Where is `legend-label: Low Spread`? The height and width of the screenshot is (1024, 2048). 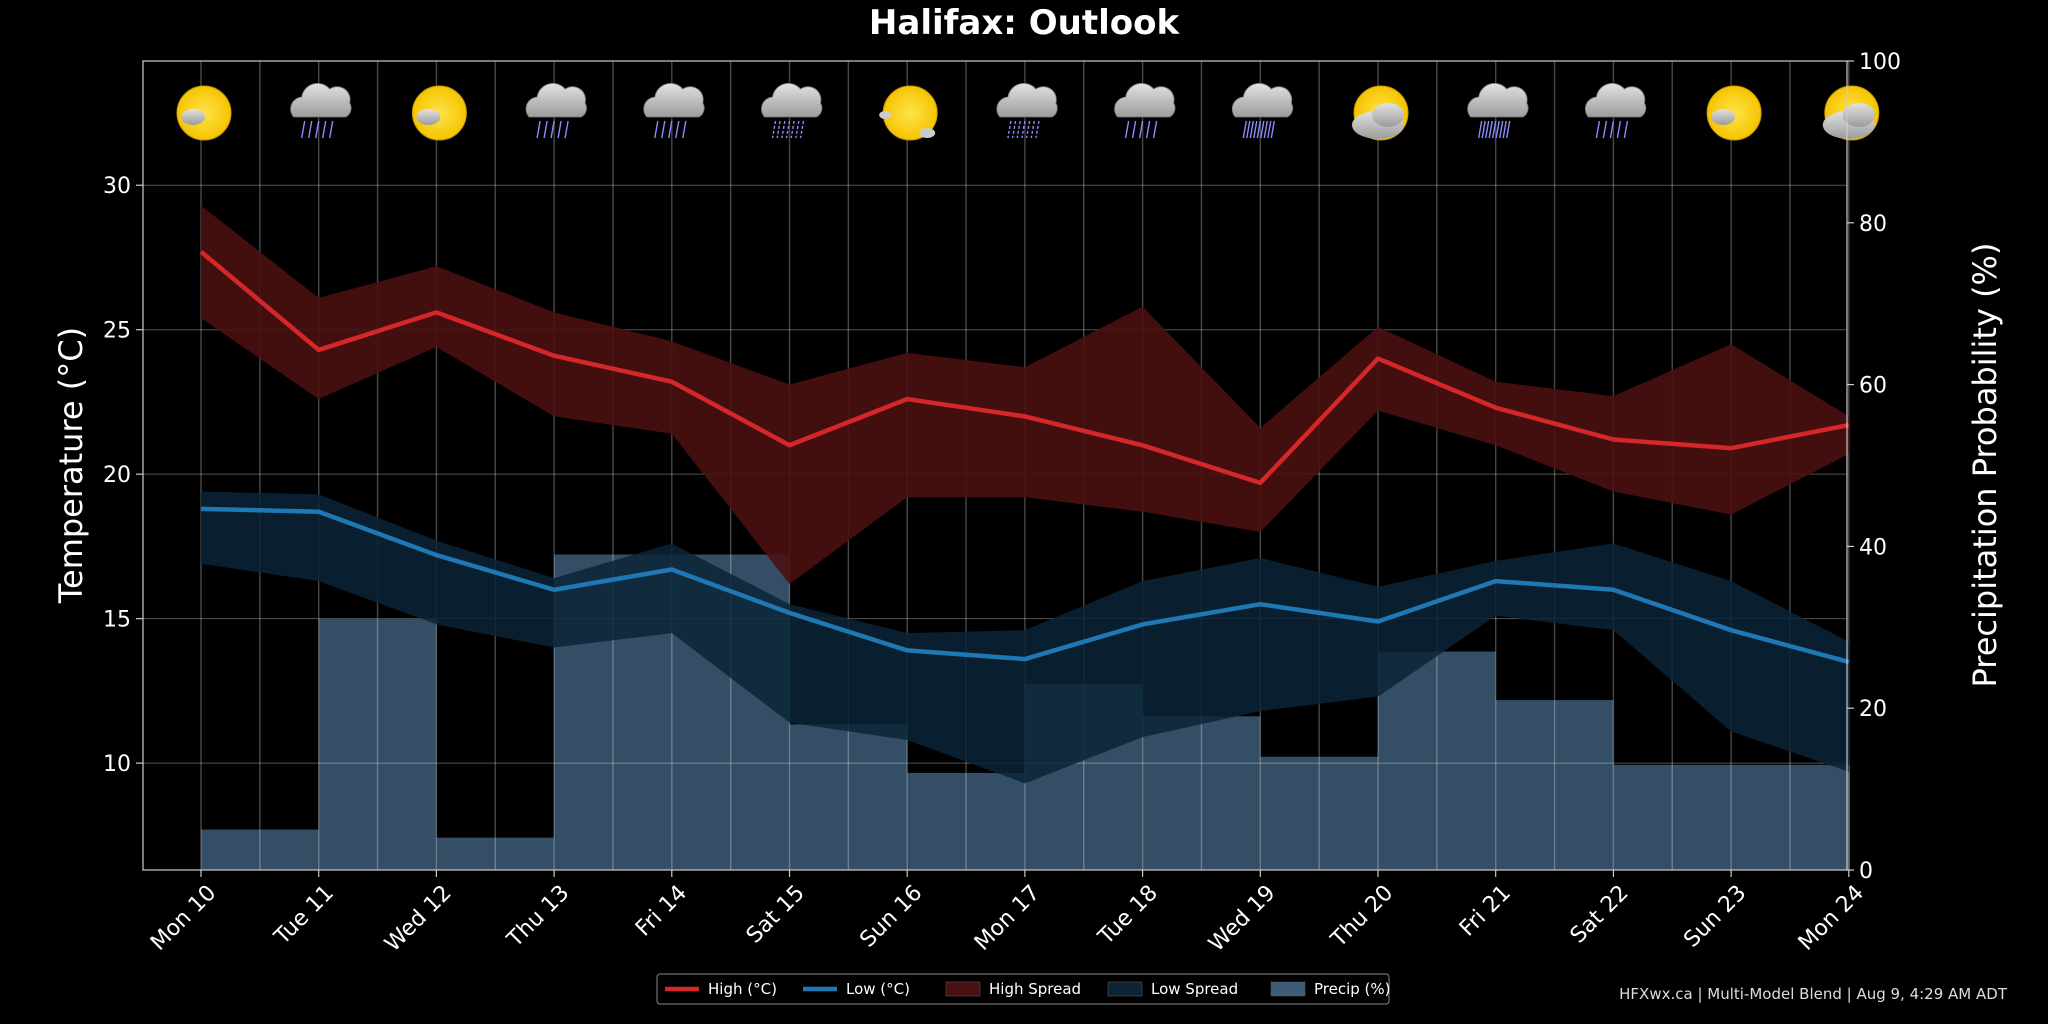
legend-label: Low Spread is located at coordinates (1194, 989).